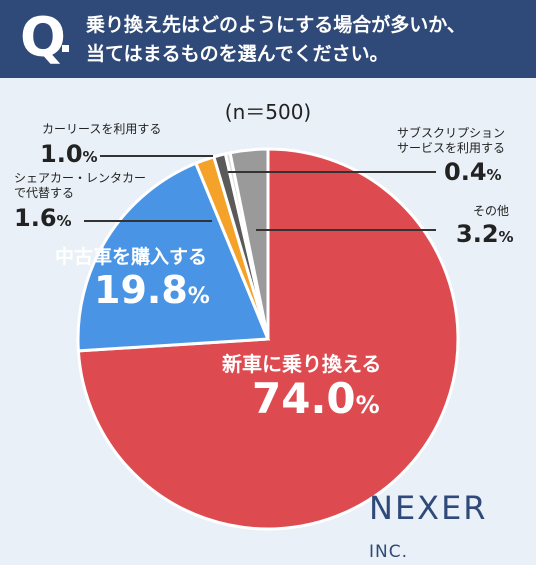 Image resolution: width=536 pixels, height=565 pixels. Describe the element at coordinates (44, 193) in the screenshot. I see `label-car-share-line2: で代替する` at that location.